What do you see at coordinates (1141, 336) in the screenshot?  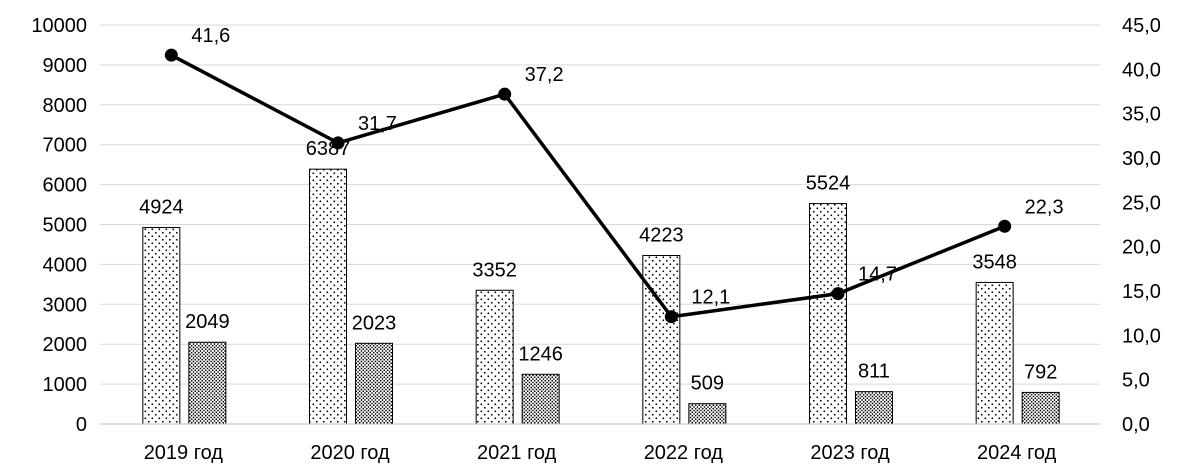 I see `right-tick-label: 10,0` at bounding box center [1141, 336].